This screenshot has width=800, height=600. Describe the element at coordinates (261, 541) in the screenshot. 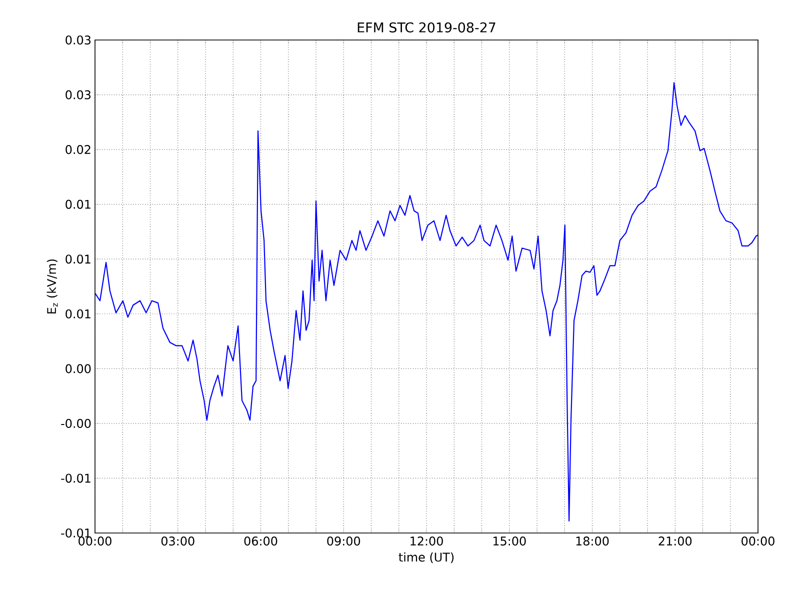

I see `x-tick-label: 06:00` at that location.